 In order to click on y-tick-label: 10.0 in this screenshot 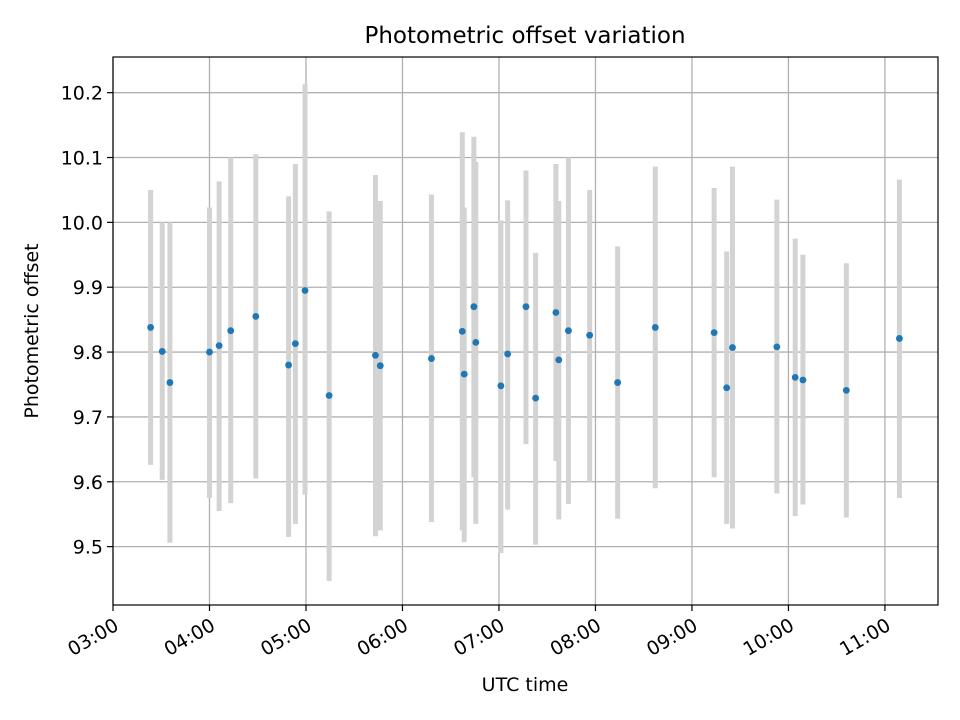, I will do `click(82, 223)`.